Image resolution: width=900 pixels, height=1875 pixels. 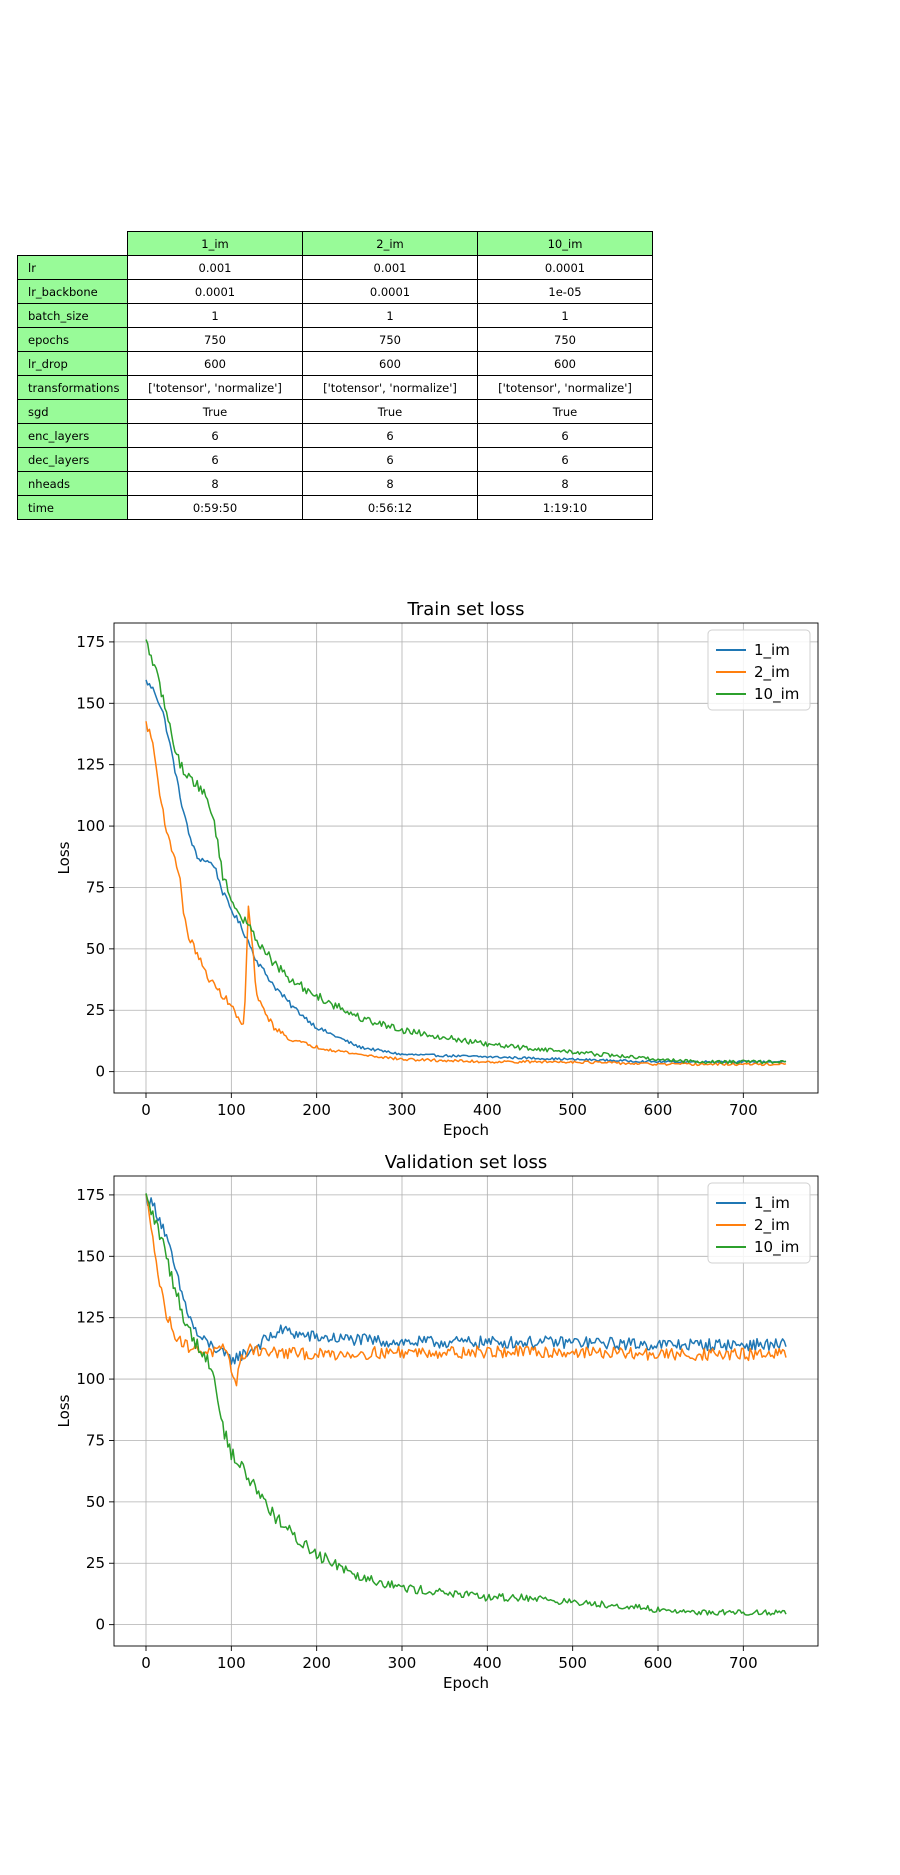 What do you see at coordinates (402, 1663) in the screenshot?
I see `x-tick-label: 300` at bounding box center [402, 1663].